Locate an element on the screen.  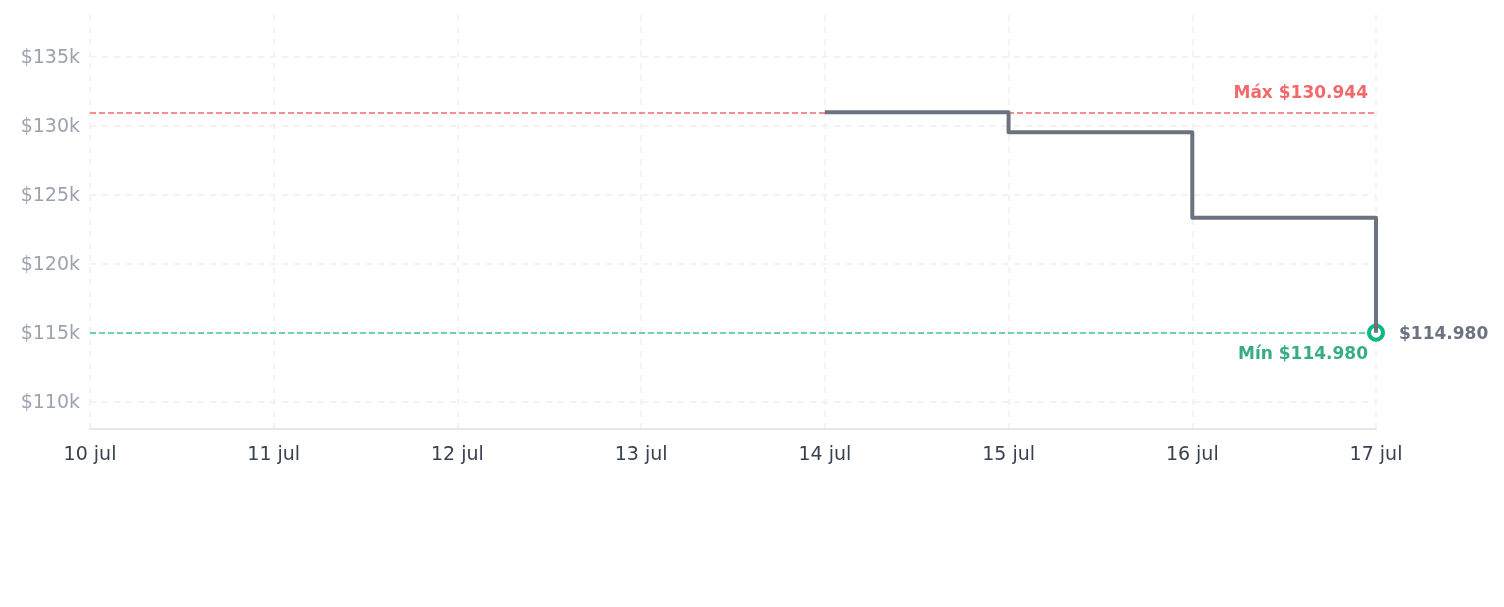
y-tick-label: $130k is located at coordinates (50, 125).